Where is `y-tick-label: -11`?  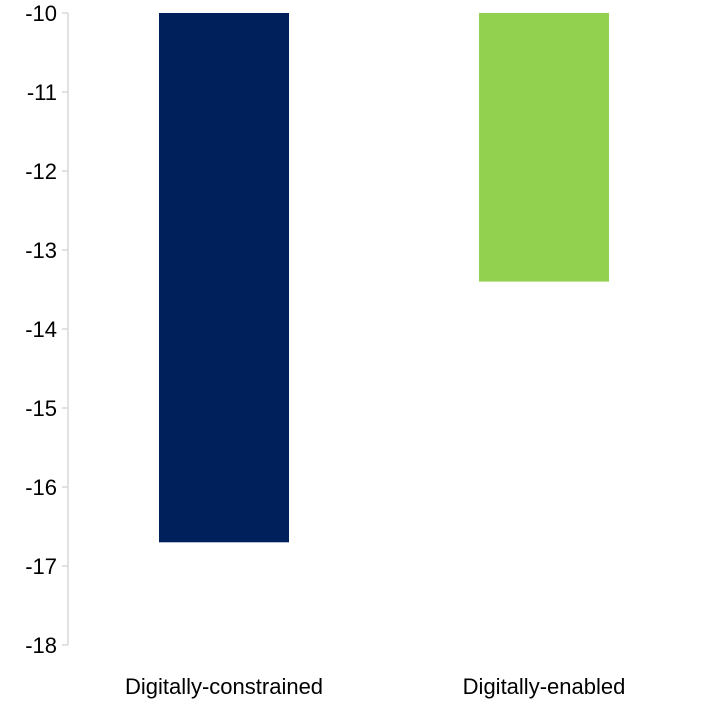
y-tick-label: -11 is located at coordinates (42, 92).